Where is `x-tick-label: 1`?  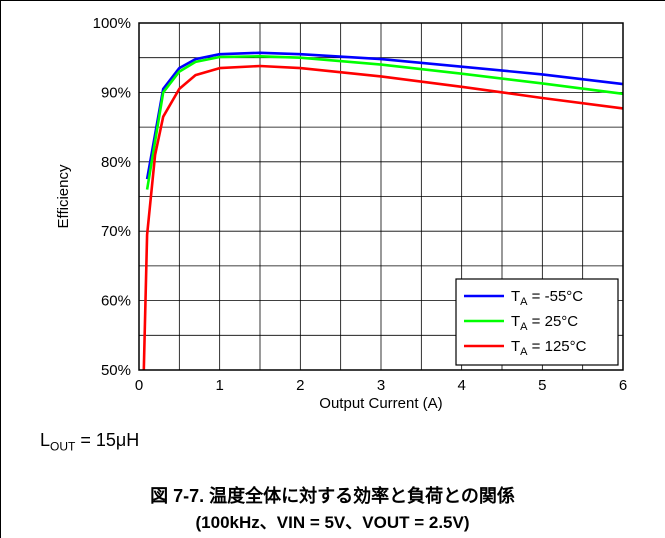
x-tick-label: 1 is located at coordinates (219, 385).